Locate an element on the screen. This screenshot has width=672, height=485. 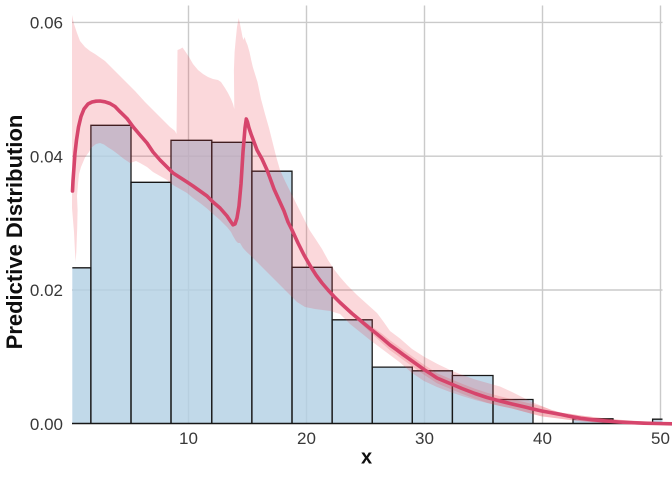
svg-text: 0.06 is located at coordinates (46, 23).